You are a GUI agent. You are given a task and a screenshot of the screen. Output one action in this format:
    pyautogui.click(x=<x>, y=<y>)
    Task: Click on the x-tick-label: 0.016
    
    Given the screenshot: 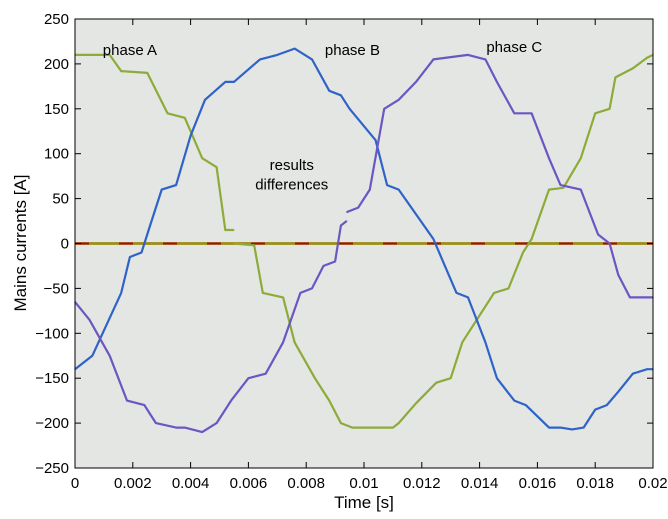 What is the action you would take?
    pyautogui.click(x=538, y=483)
    